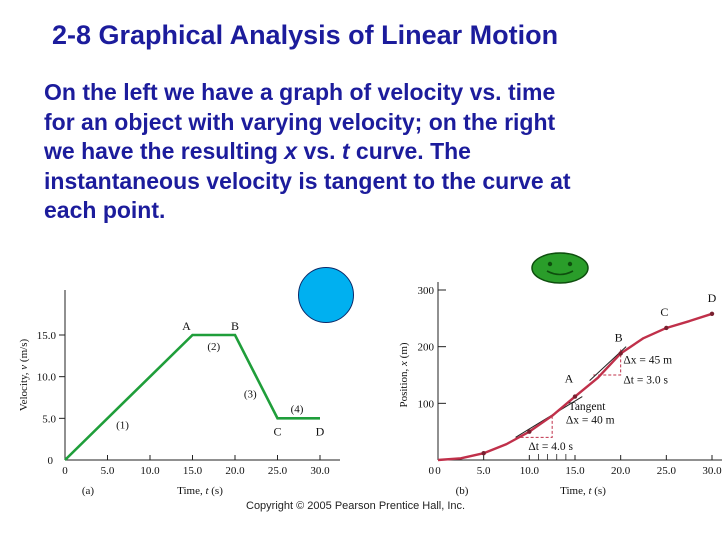 This screenshot has height=546, width=728. I want to click on position-x-axis-label: Time, t (s), so click(583, 491).